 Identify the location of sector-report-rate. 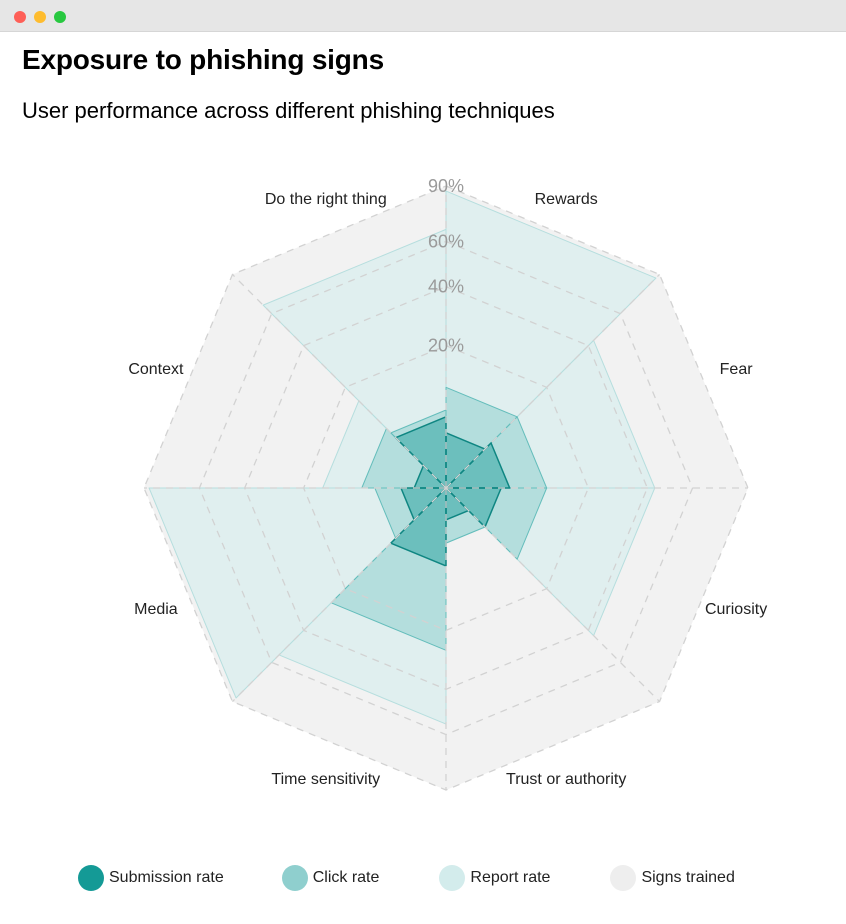
(354, 358).